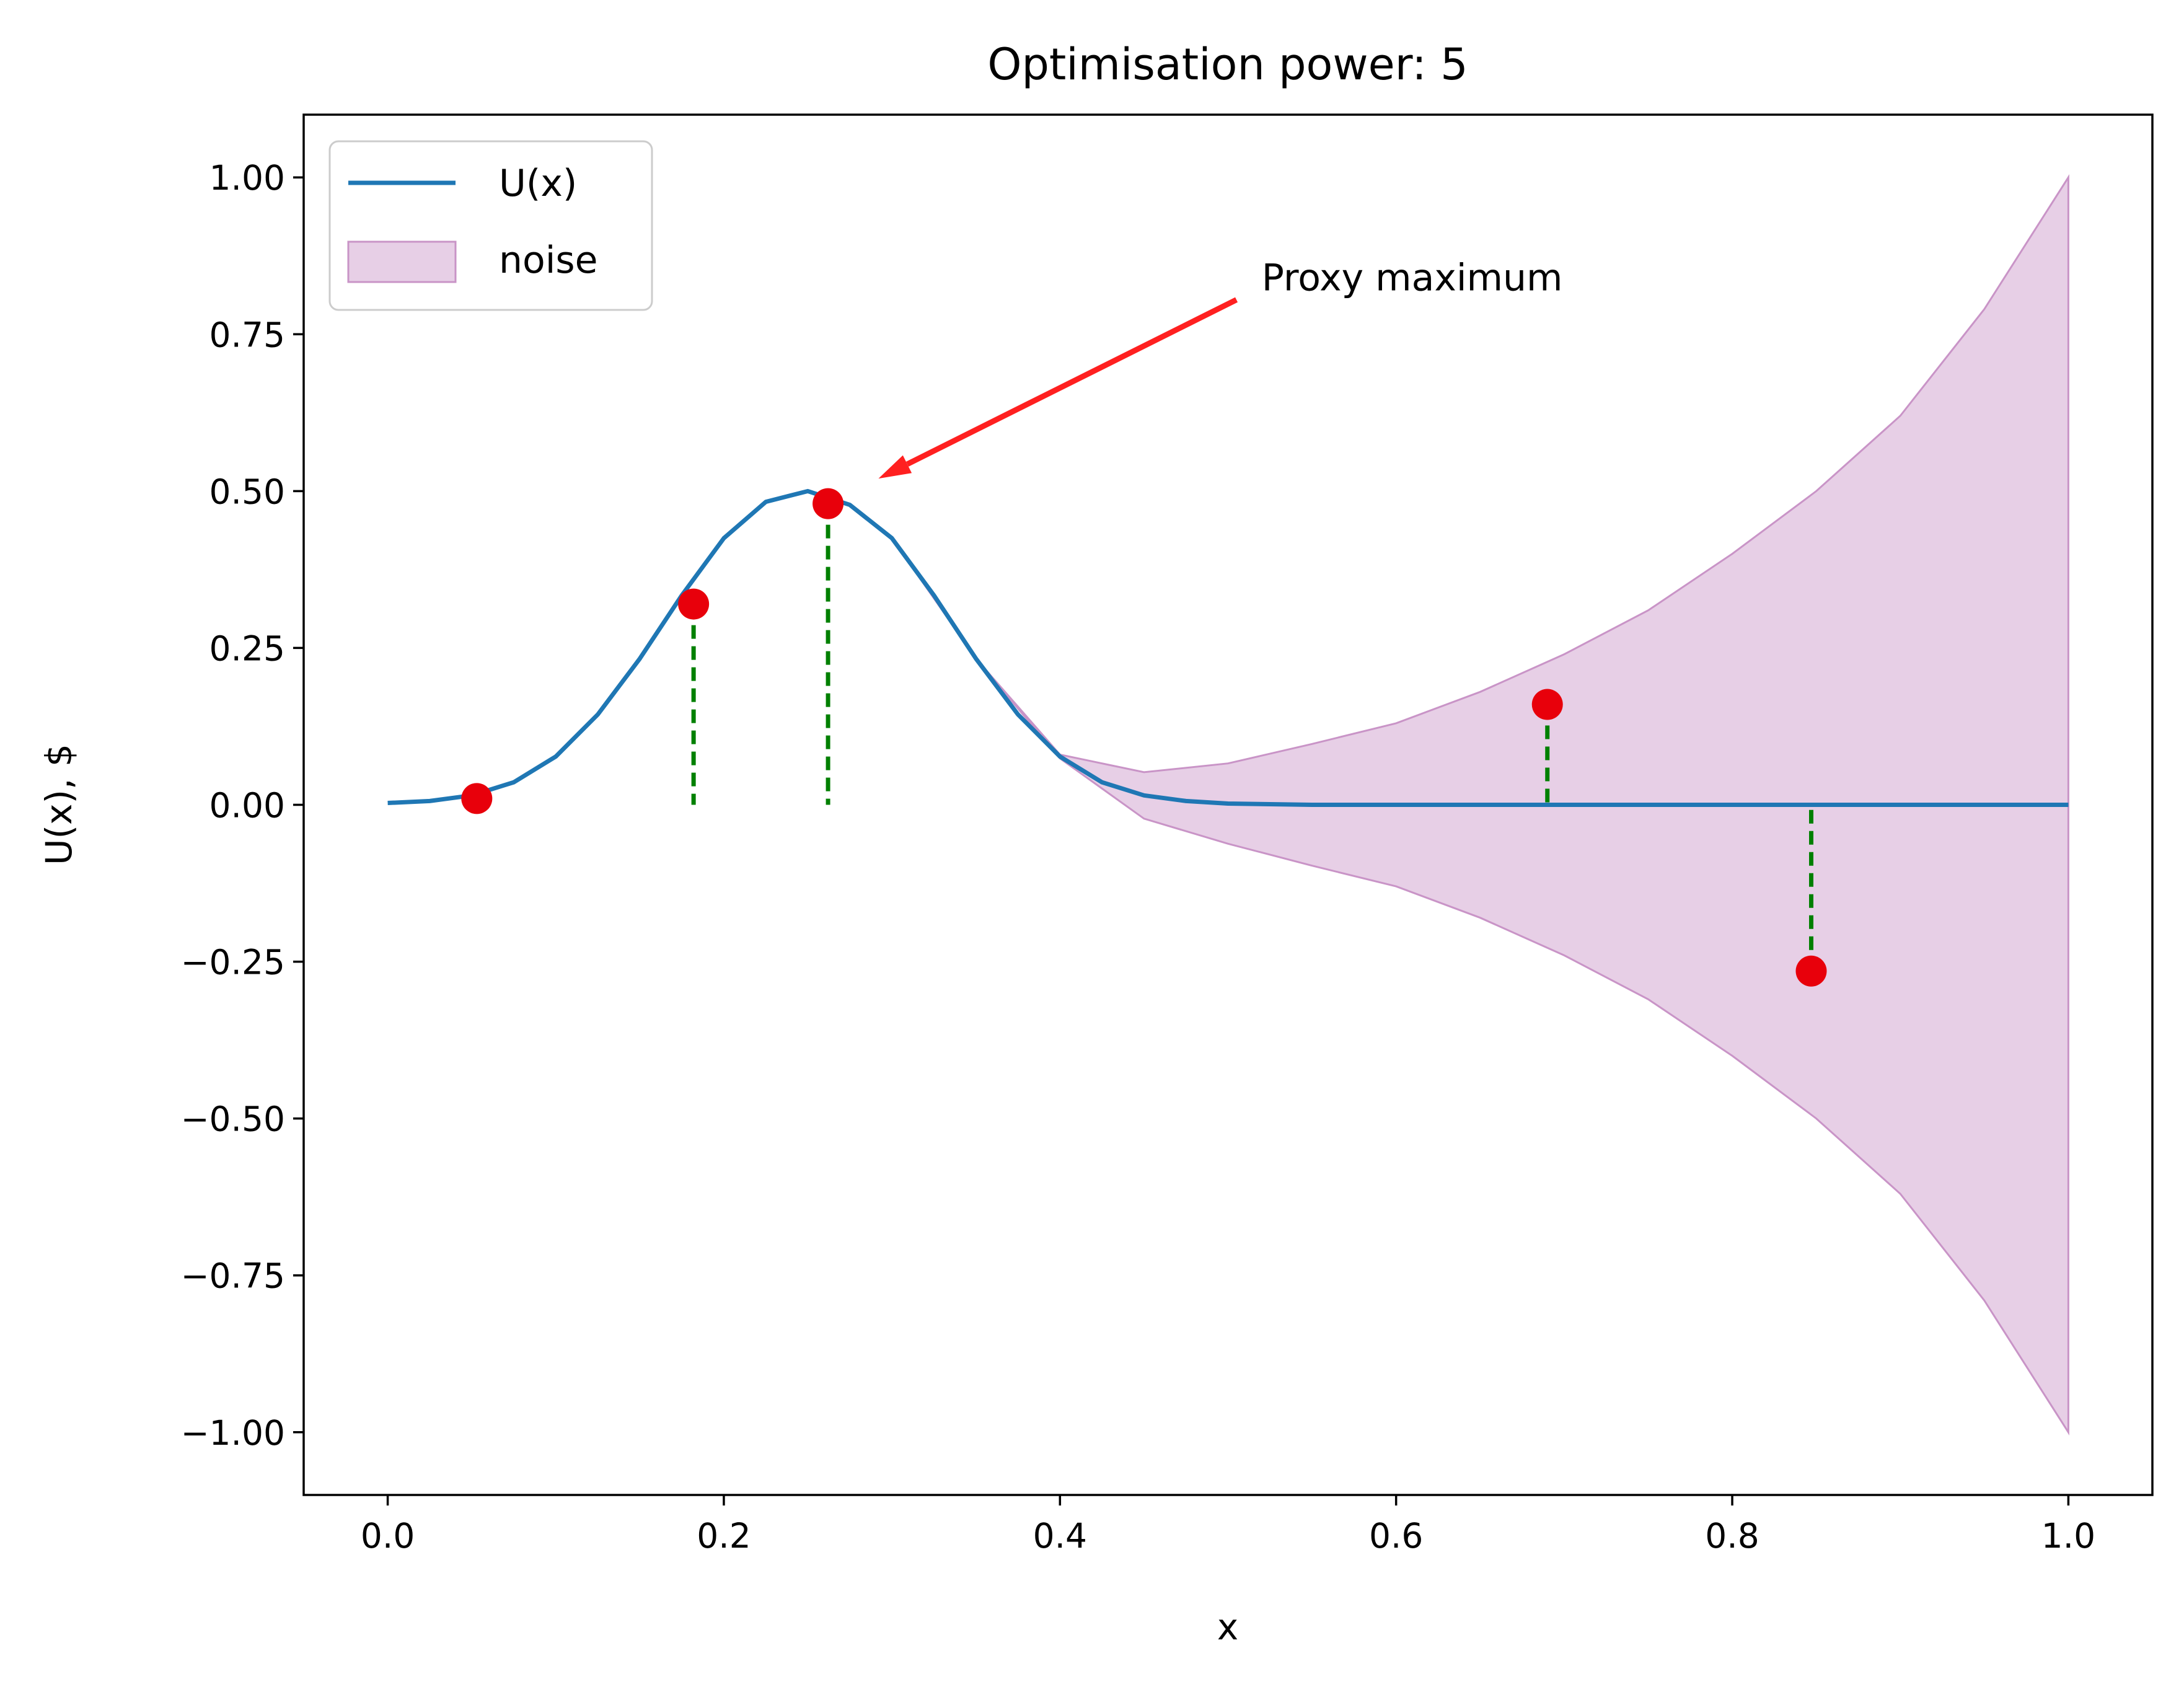 The image size is (2184, 1684). Describe the element at coordinates (895, 467) in the screenshot. I see `annotation-arrow-head` at that location.